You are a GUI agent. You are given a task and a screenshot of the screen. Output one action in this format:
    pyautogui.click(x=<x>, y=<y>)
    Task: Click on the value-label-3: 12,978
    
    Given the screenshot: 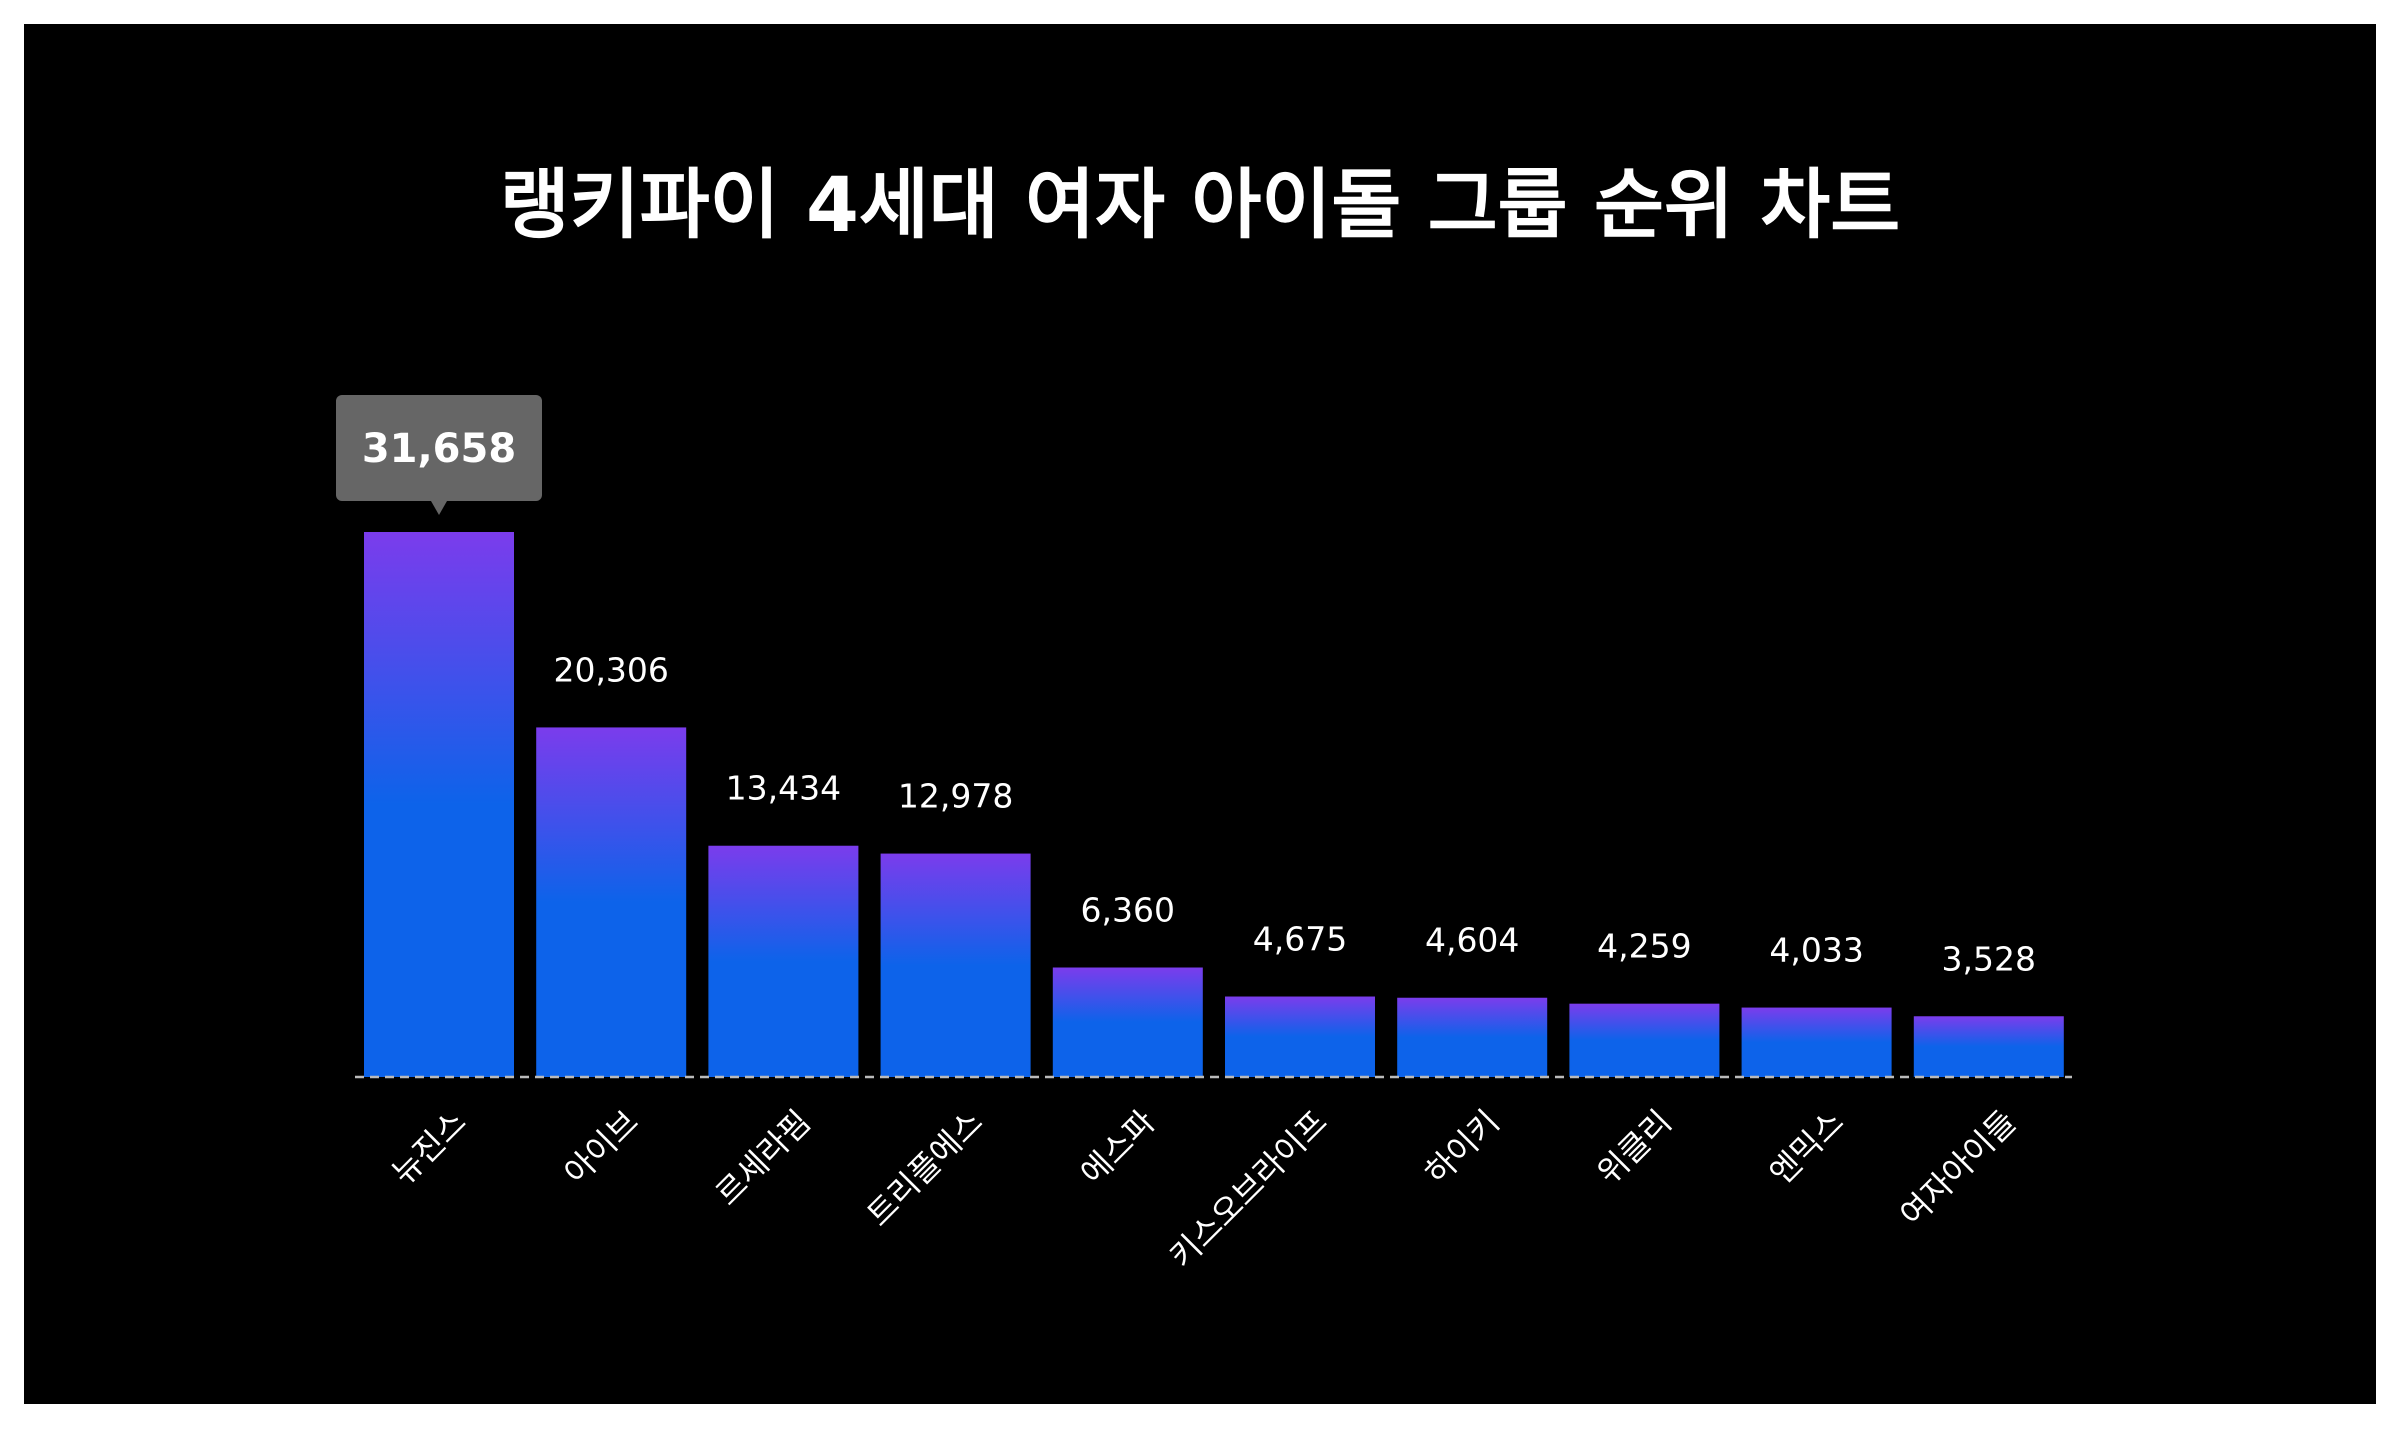 What is the action you would take?
    pyautogui.click(x=955, y=796)
    